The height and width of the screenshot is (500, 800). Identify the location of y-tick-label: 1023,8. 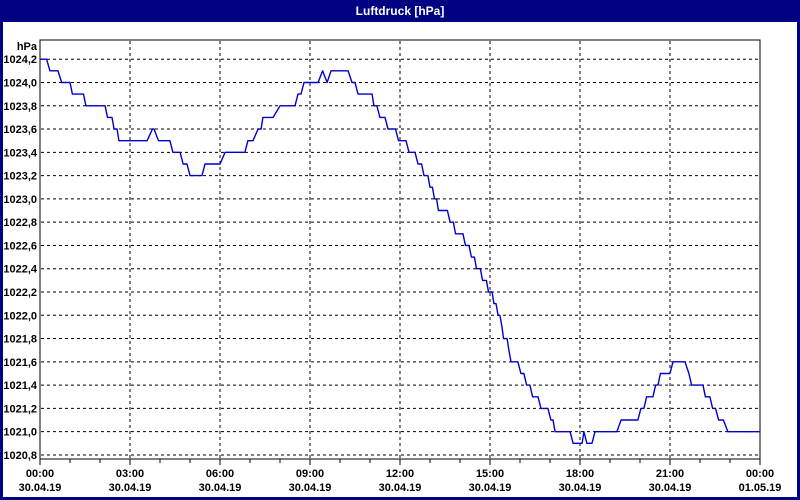
(20, 107).